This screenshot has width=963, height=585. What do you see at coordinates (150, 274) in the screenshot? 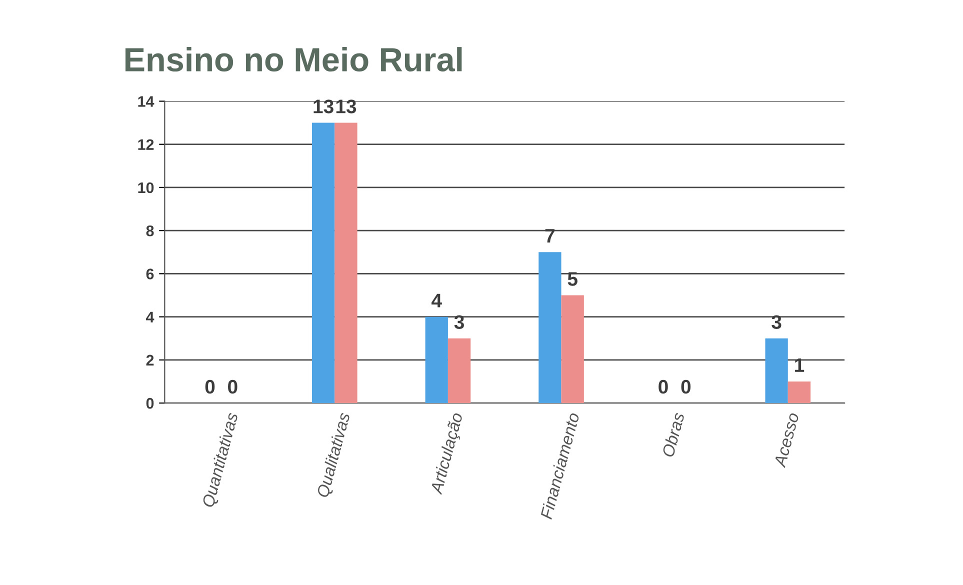
I see `y-tick-label: 6` at bounding box center [150, 274].